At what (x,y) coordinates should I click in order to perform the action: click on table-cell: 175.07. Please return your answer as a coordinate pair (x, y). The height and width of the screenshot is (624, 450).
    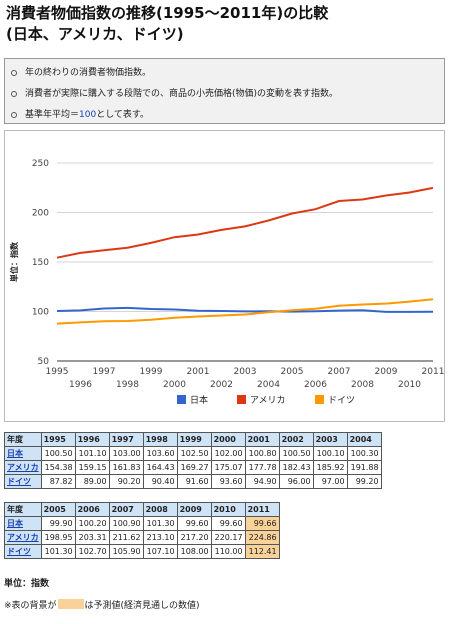
    Looking at the image, I should click on (228, 467).